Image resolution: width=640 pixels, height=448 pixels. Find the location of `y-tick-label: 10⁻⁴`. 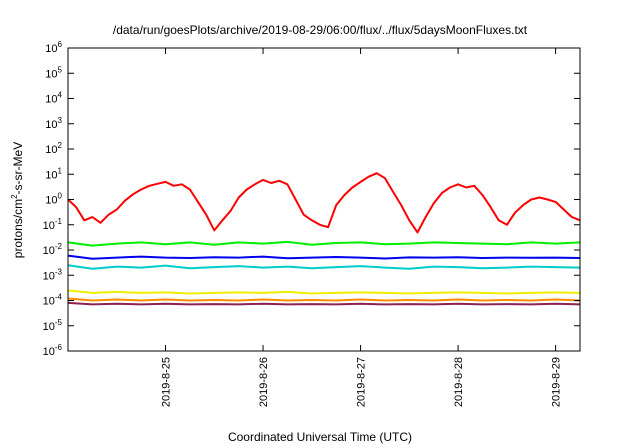

y-tick-label: 10⁻⁴ is located at coordinates (53, 300).